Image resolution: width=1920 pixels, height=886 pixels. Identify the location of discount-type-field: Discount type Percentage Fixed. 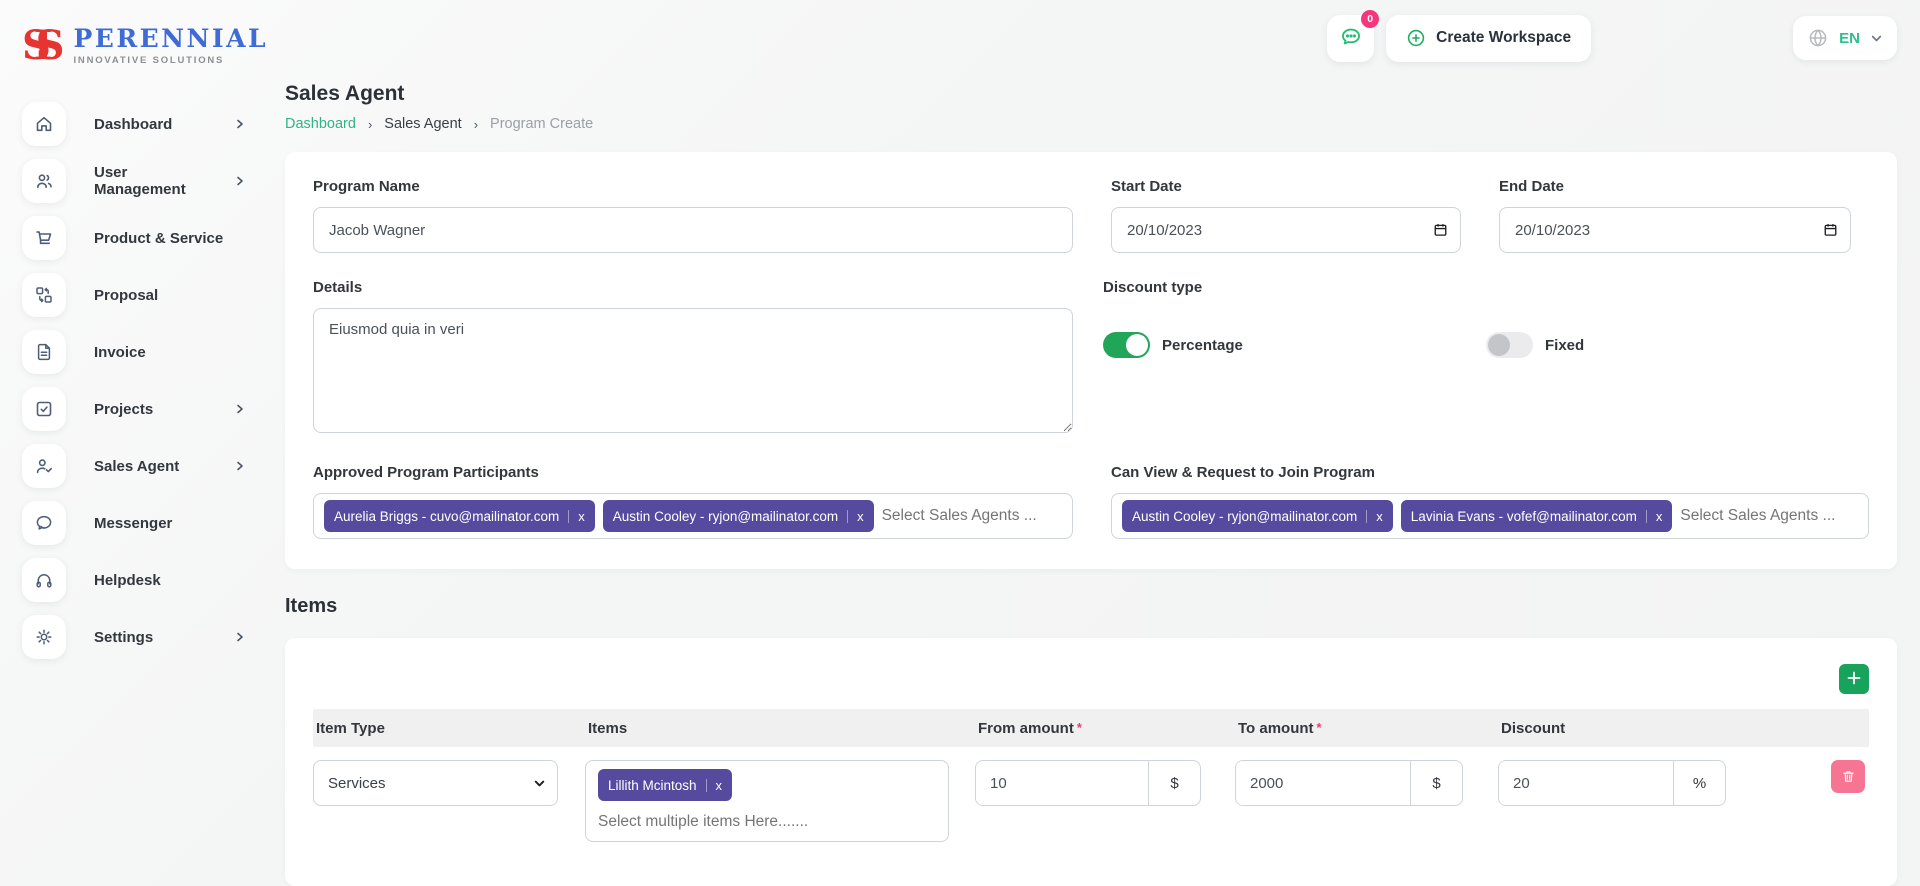
(1486, 358).